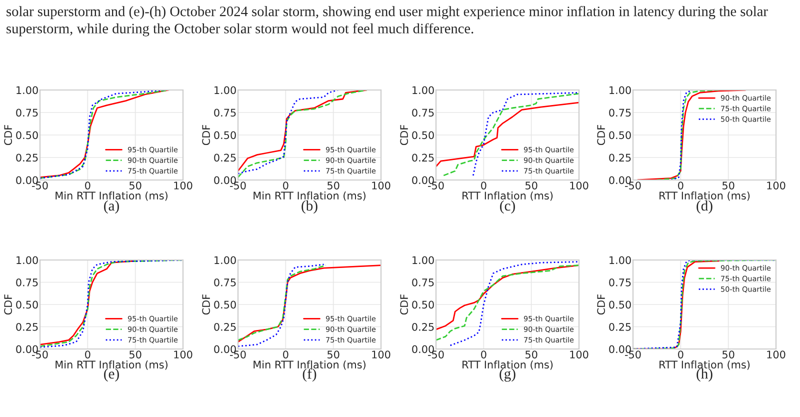  Describe the element at coordinates (507, 207) in the screenshot. I see `text: (c)` at that location.